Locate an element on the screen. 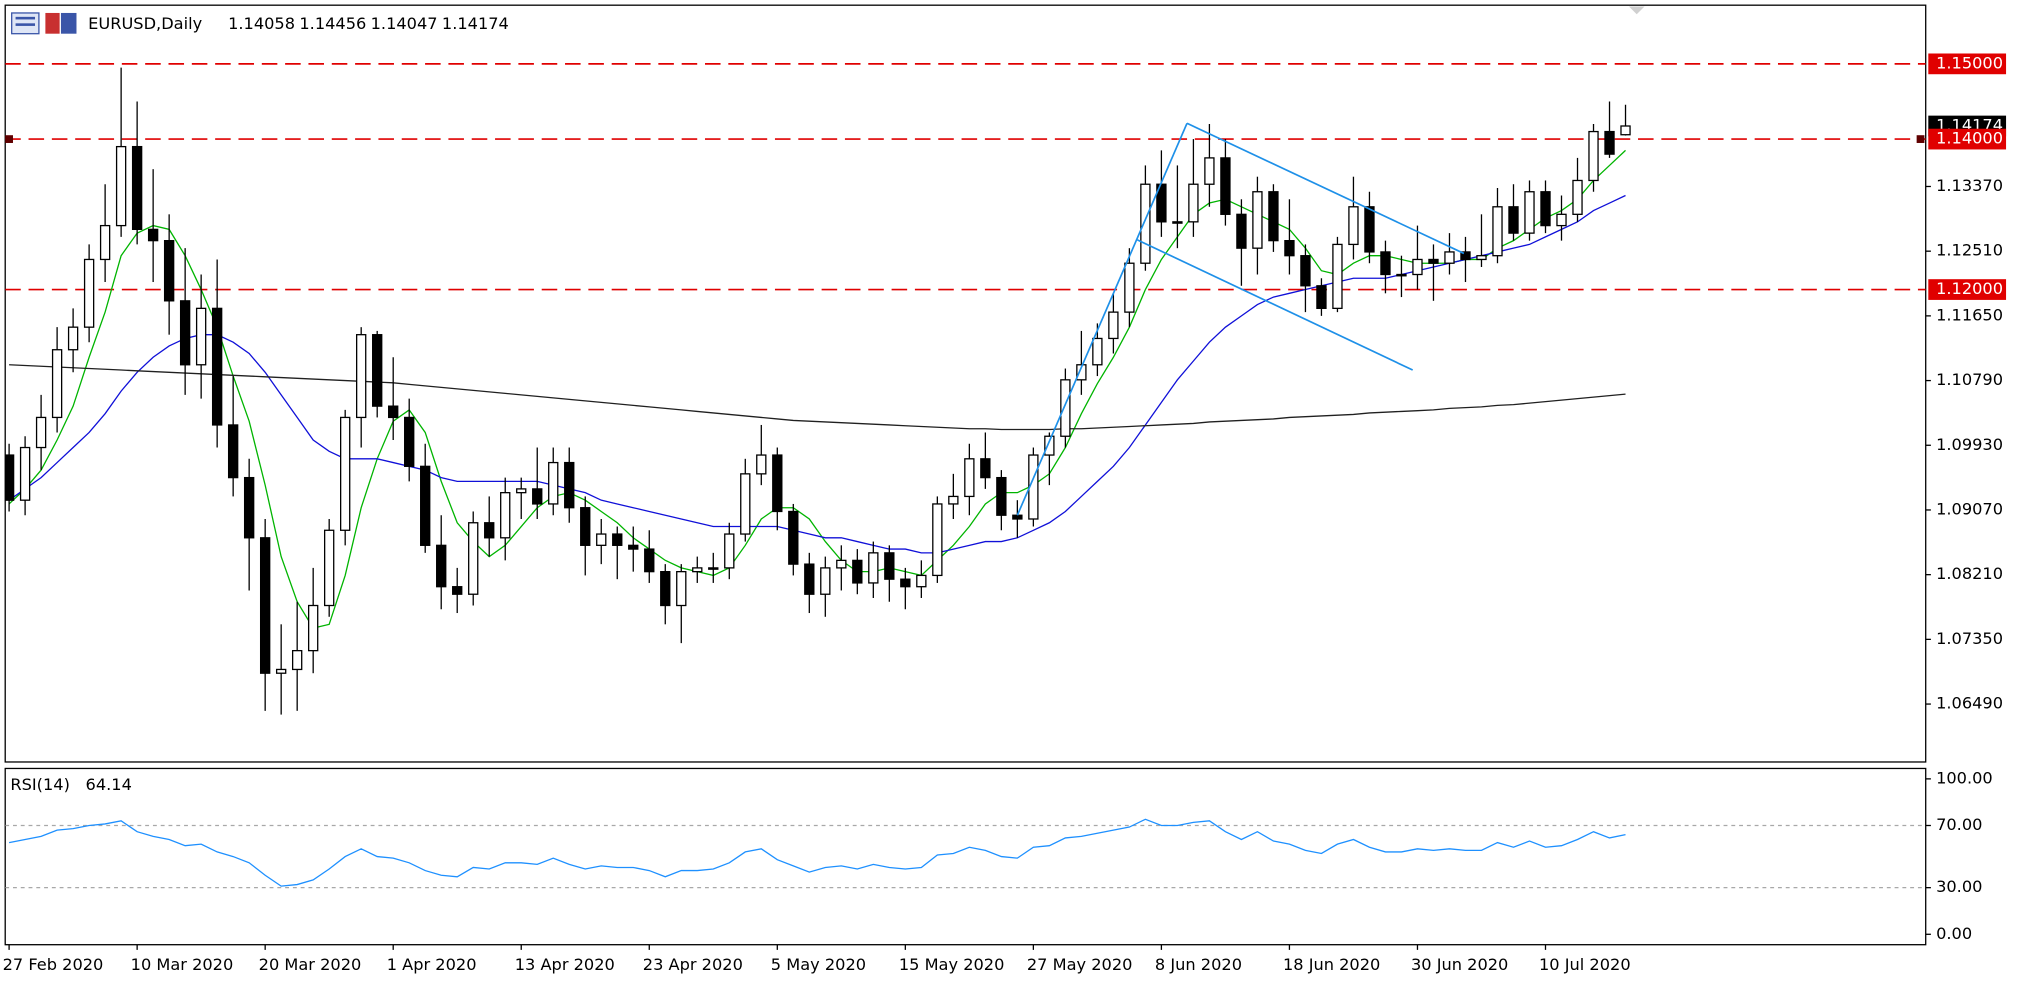  x-tick-label: 15 May 2020 is located at coordinates (952, 964).